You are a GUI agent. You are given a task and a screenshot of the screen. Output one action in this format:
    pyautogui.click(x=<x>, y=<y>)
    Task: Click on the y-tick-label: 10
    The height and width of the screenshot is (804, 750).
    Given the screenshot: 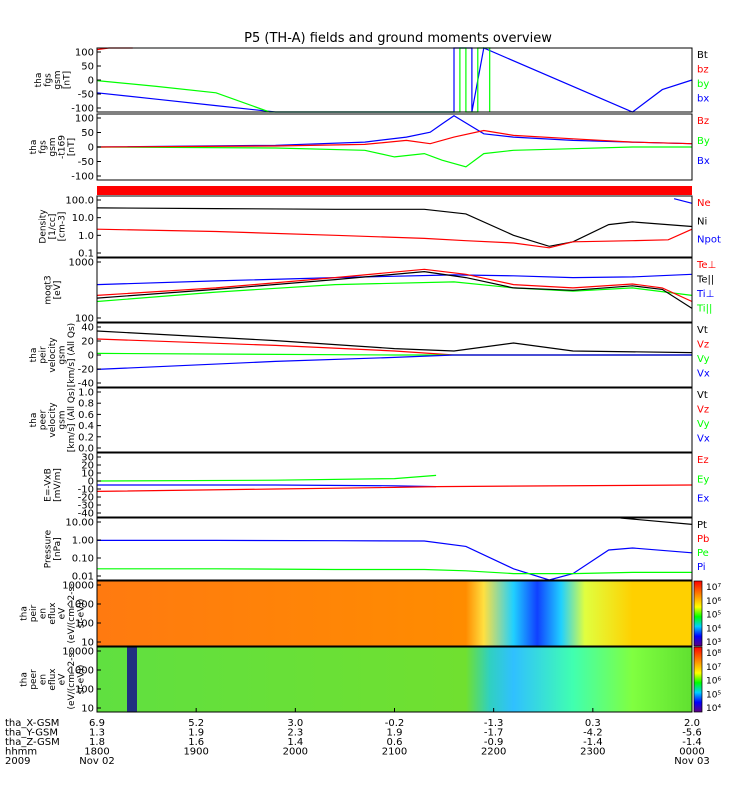 What is the action you would take?
    pyautogui.click(x=87, y=709)
    